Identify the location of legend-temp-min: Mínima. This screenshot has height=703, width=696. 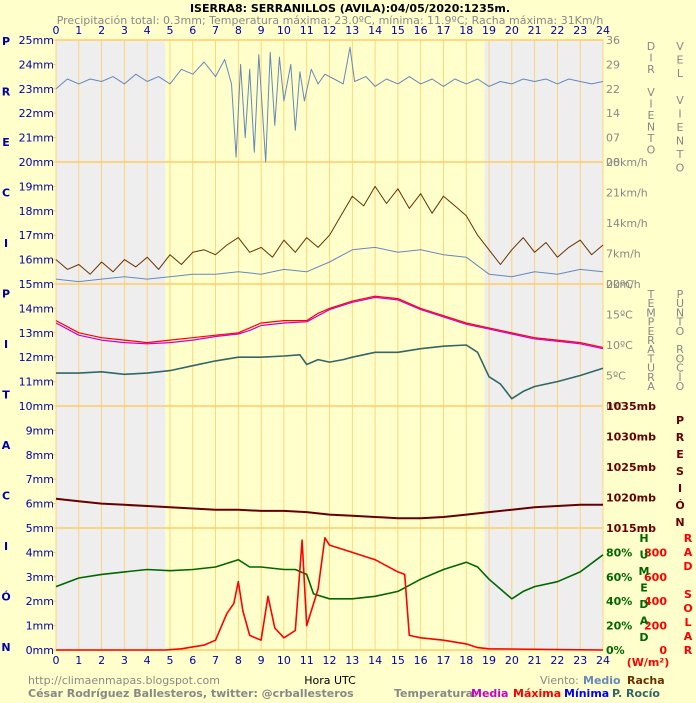
(586, 693).